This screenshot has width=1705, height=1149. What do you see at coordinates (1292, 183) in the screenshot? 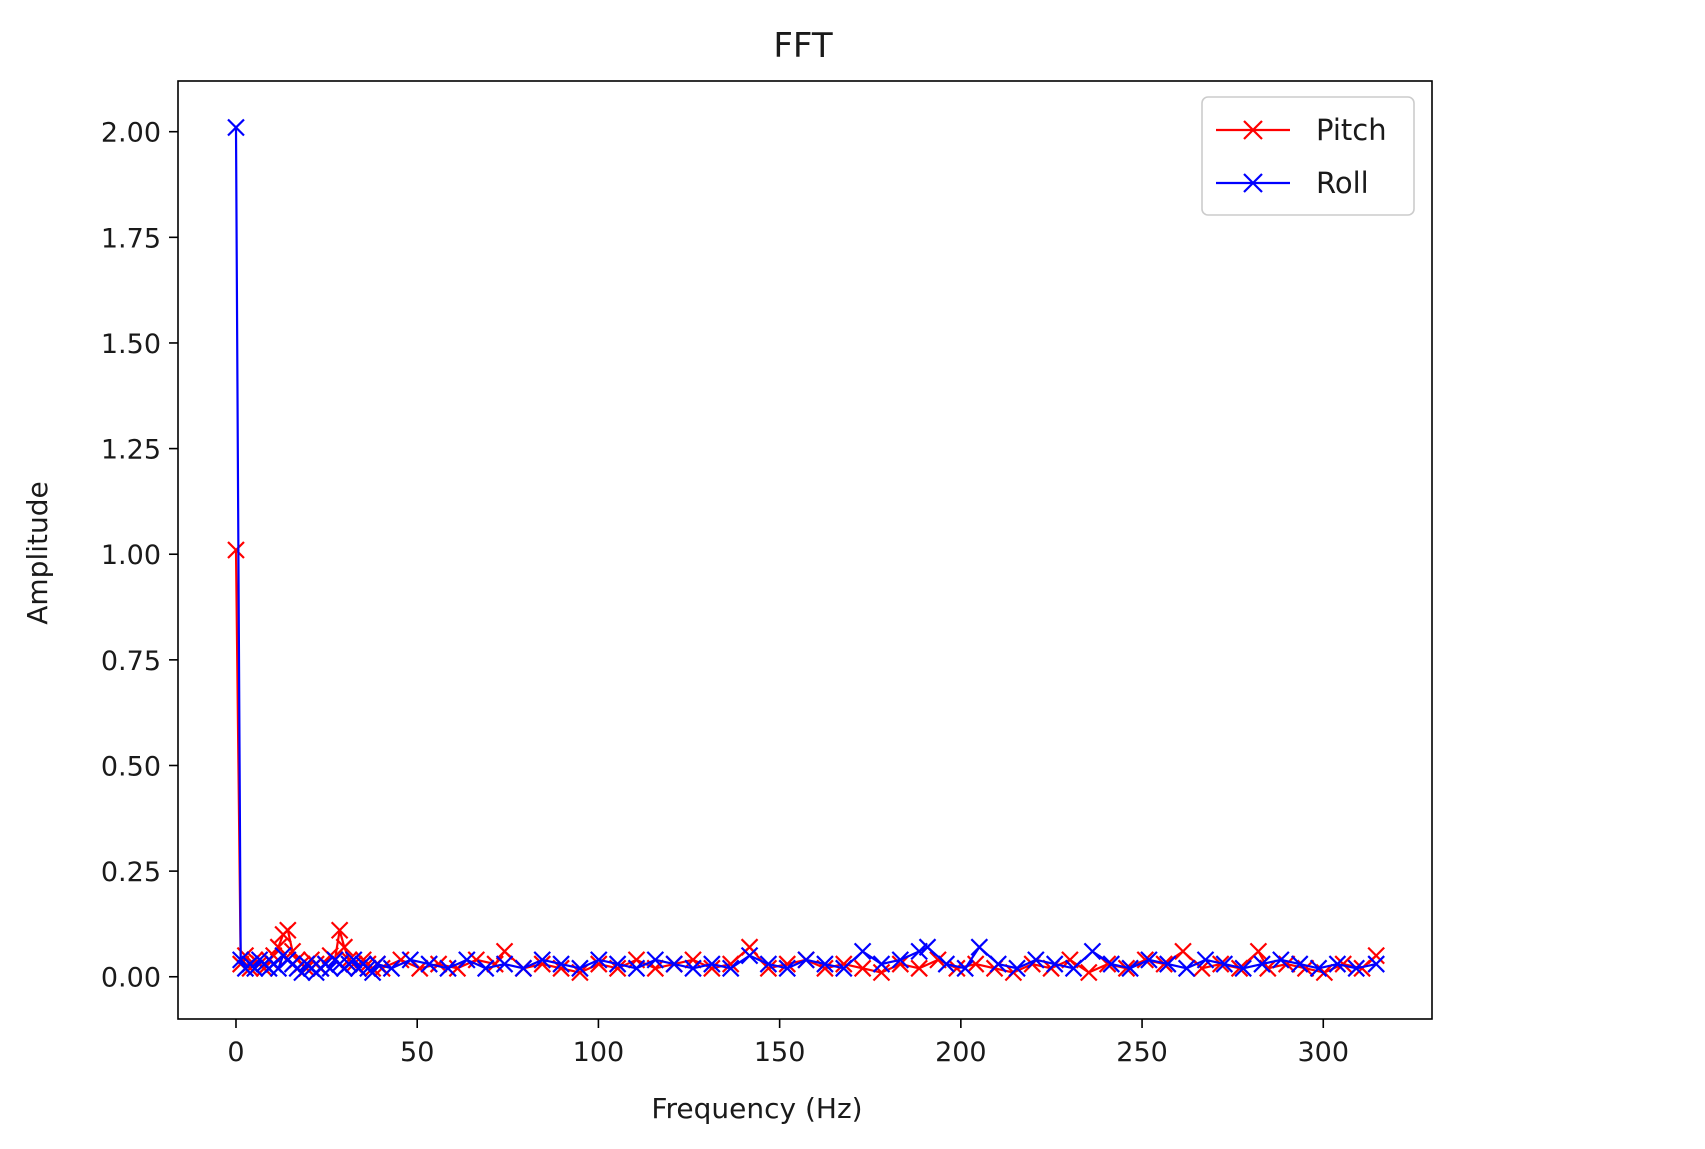
I see `legend-entry-roll: Roll` at bounding box center [1292, 183].